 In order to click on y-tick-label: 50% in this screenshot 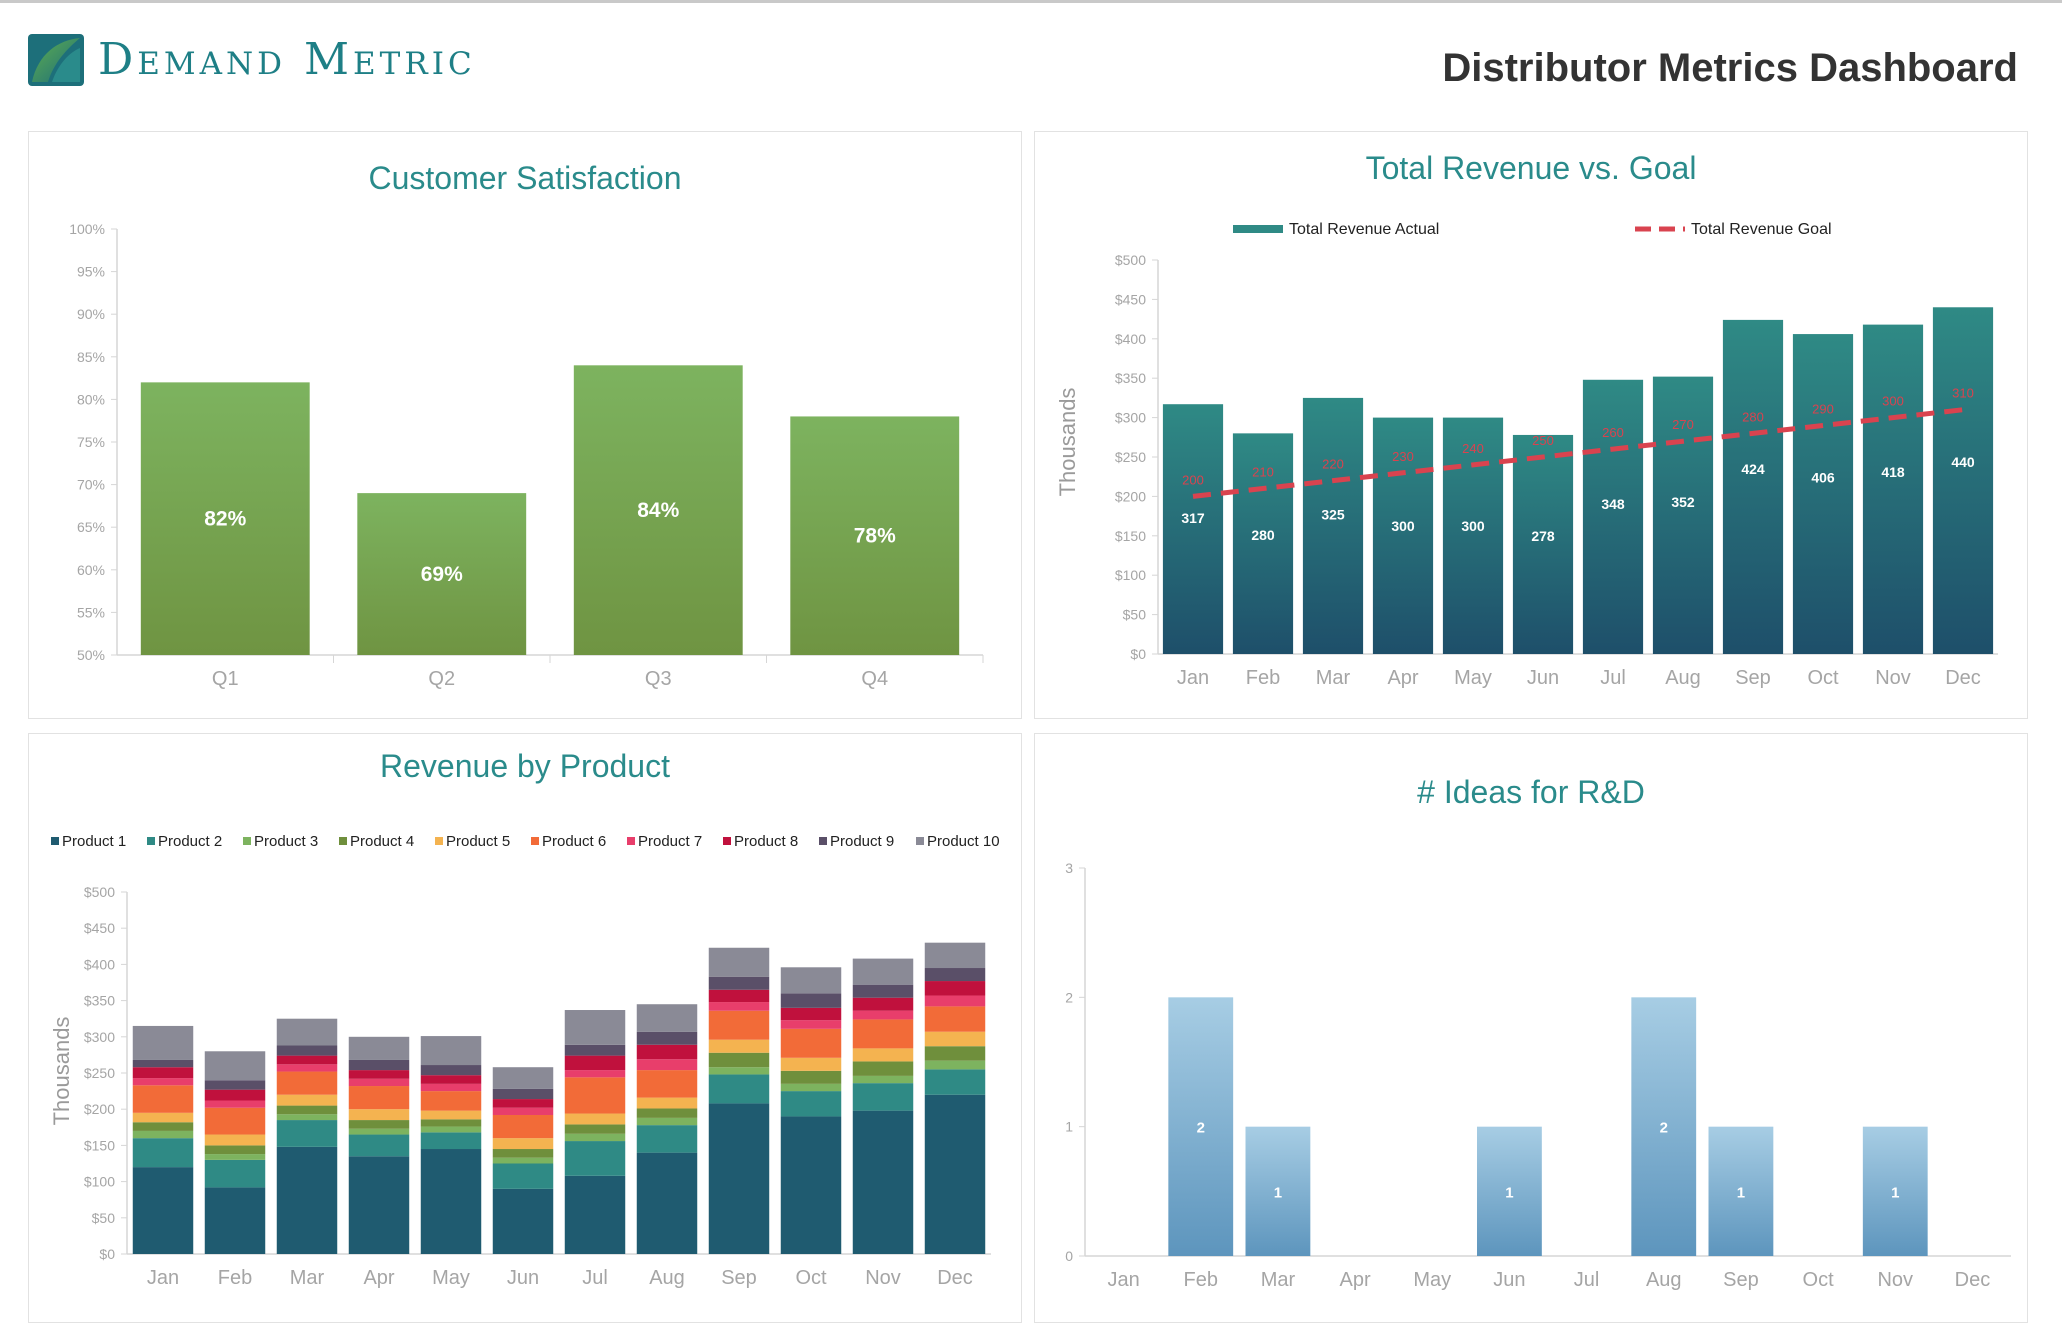, I will do `click(91, 655)`.